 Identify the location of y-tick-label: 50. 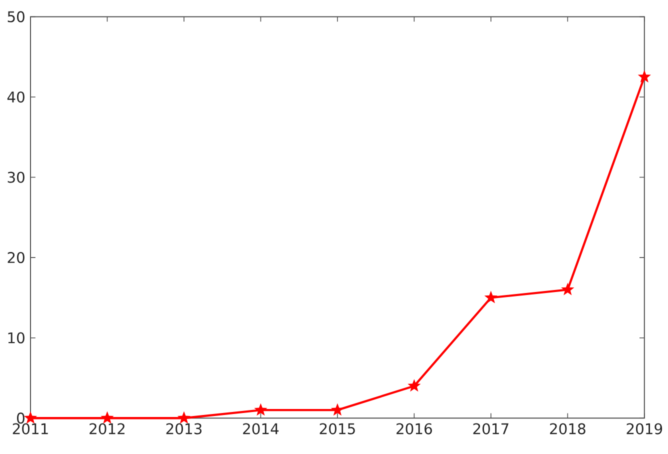
(16, 17).